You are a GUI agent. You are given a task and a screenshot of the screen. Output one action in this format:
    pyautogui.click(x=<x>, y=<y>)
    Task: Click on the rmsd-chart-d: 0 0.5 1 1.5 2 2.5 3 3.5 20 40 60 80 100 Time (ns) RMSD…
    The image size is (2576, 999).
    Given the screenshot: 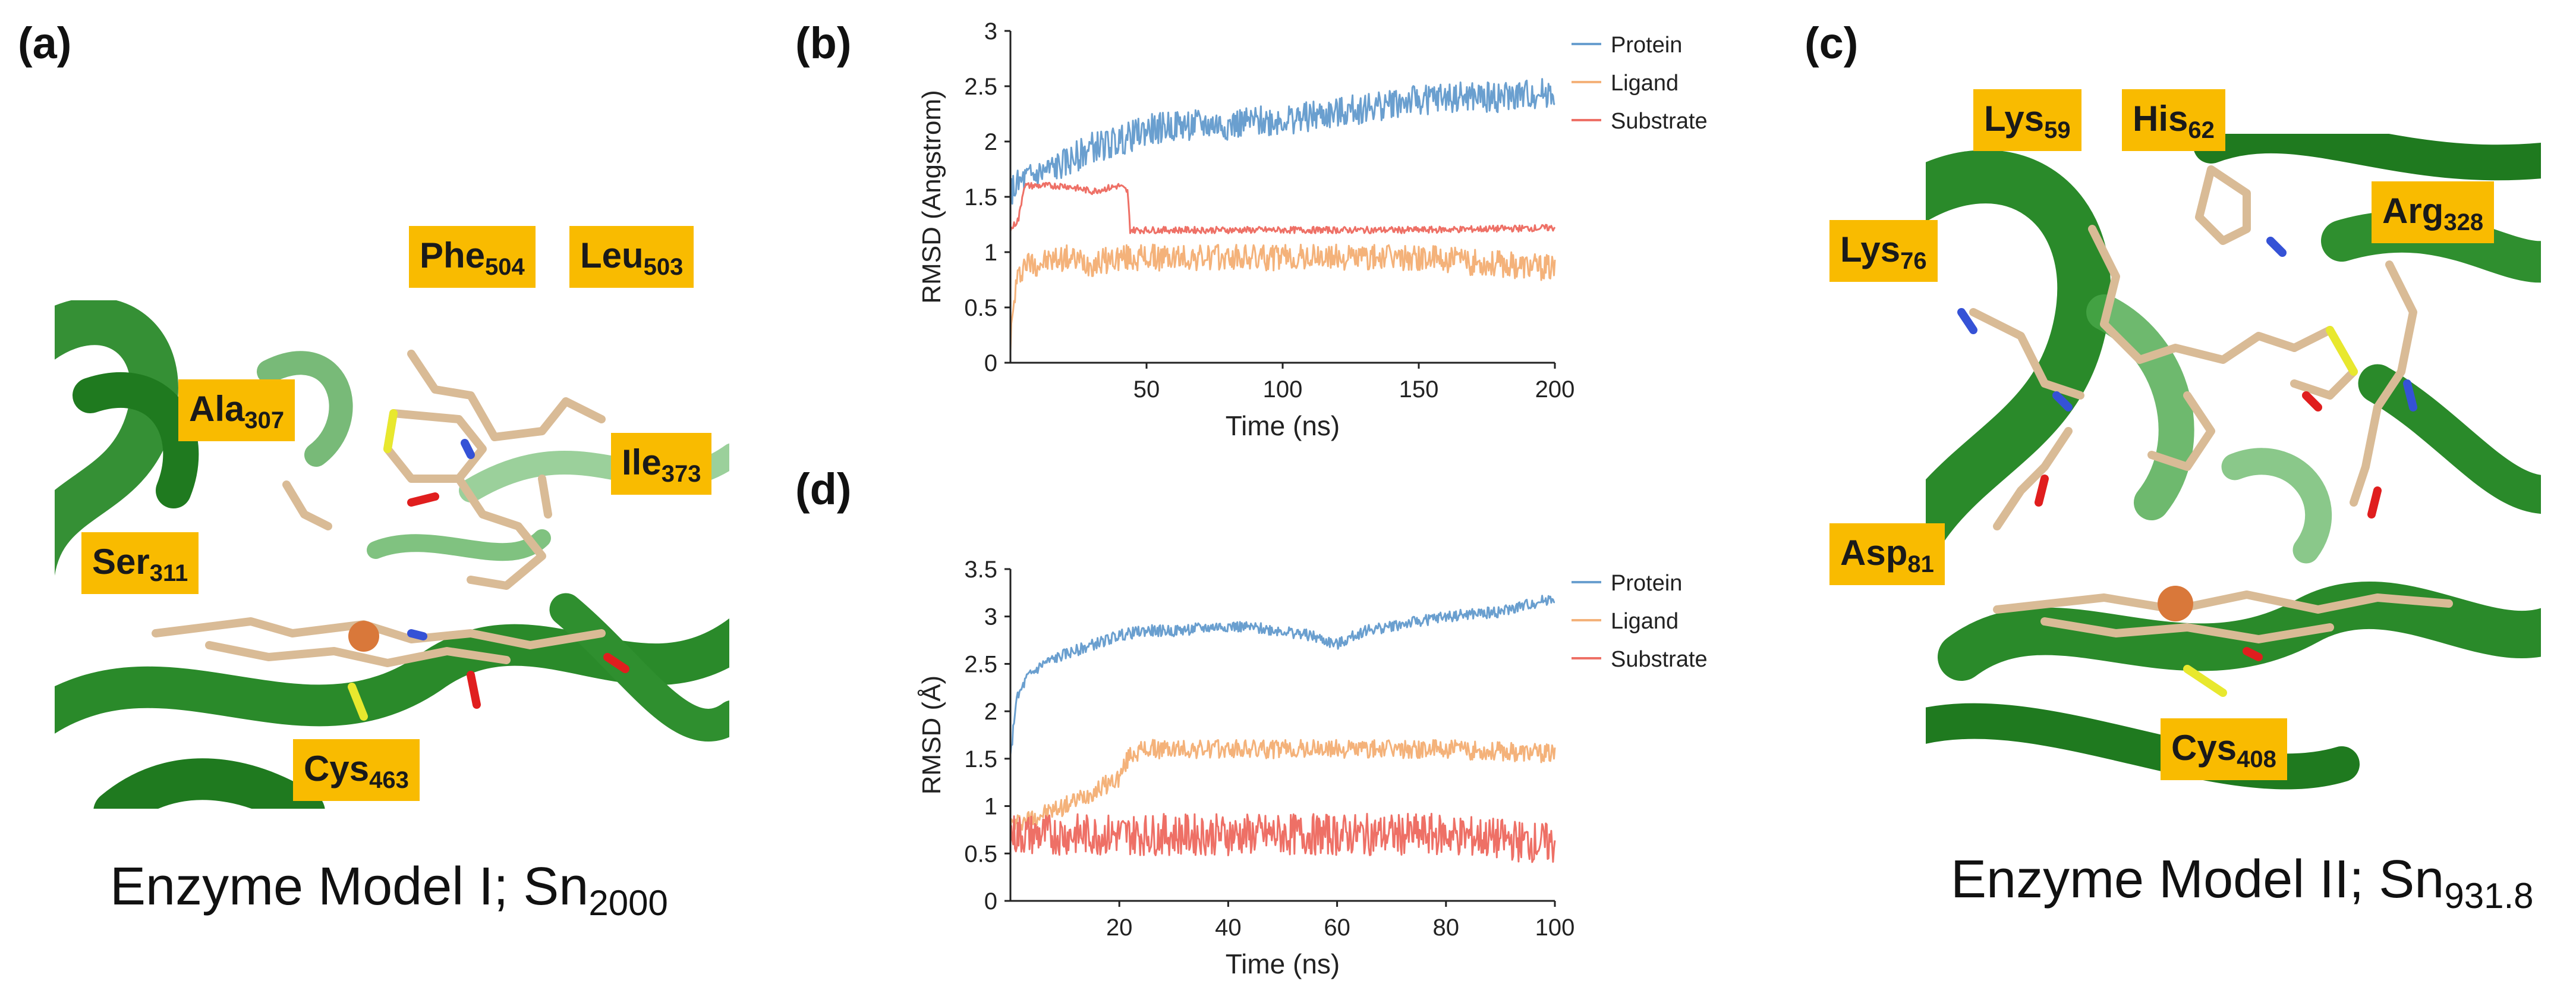 What is the action you would take?
    pyautogui.click(x=1337, y=770)
    